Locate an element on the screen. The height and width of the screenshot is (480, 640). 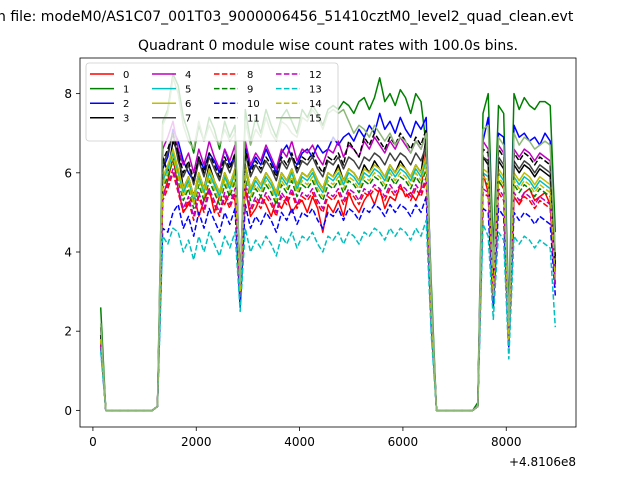
legend-label-12: 12 is located at coordinates (315, 75).